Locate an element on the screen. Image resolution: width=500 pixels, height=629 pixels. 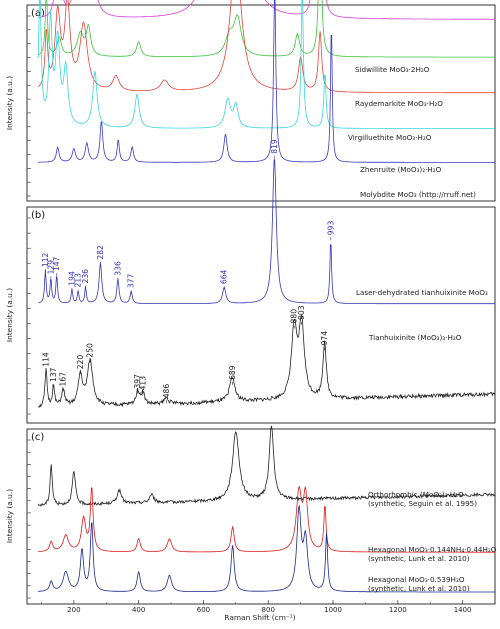
panel-c-series-0-line is located at coordinates (266, 466).